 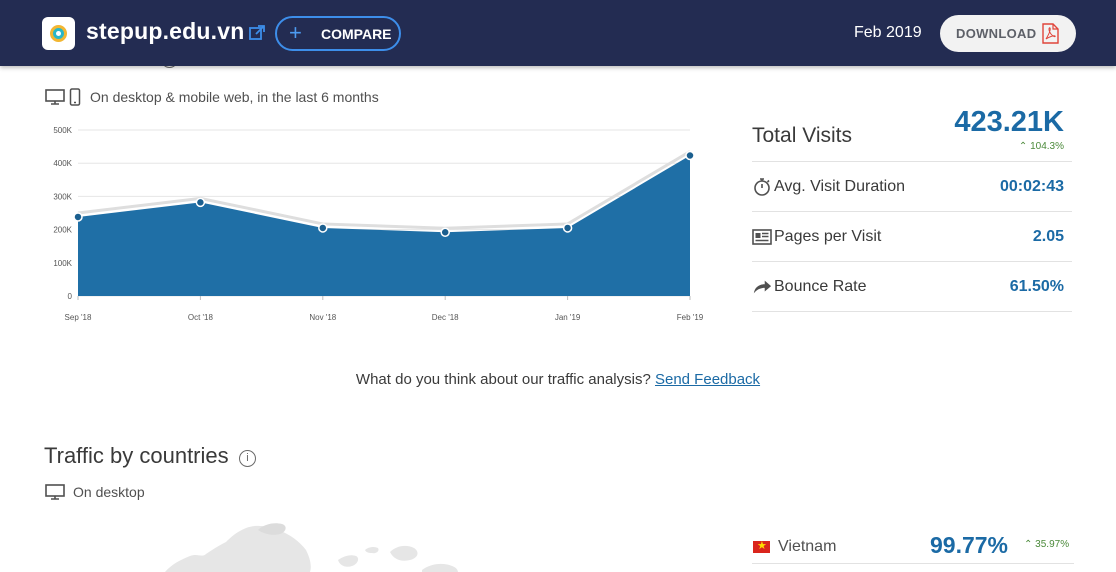 I want to click on compare-label: COMPARE, so click(x=356, y=34).